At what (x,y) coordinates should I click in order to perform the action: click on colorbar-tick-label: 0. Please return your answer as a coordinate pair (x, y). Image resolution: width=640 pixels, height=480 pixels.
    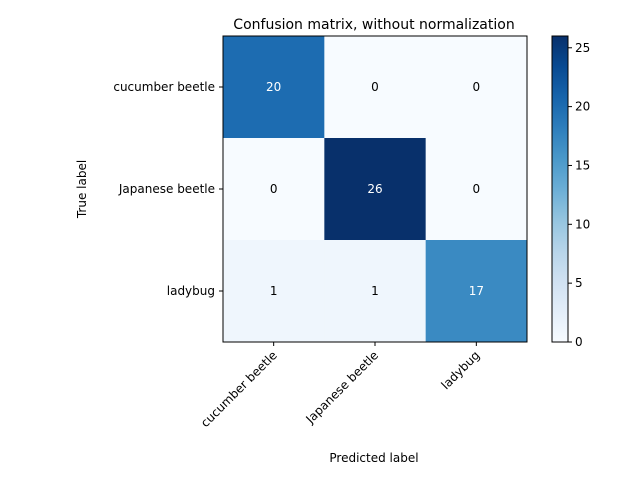
    Looking at the image, I should click on (579, 342).